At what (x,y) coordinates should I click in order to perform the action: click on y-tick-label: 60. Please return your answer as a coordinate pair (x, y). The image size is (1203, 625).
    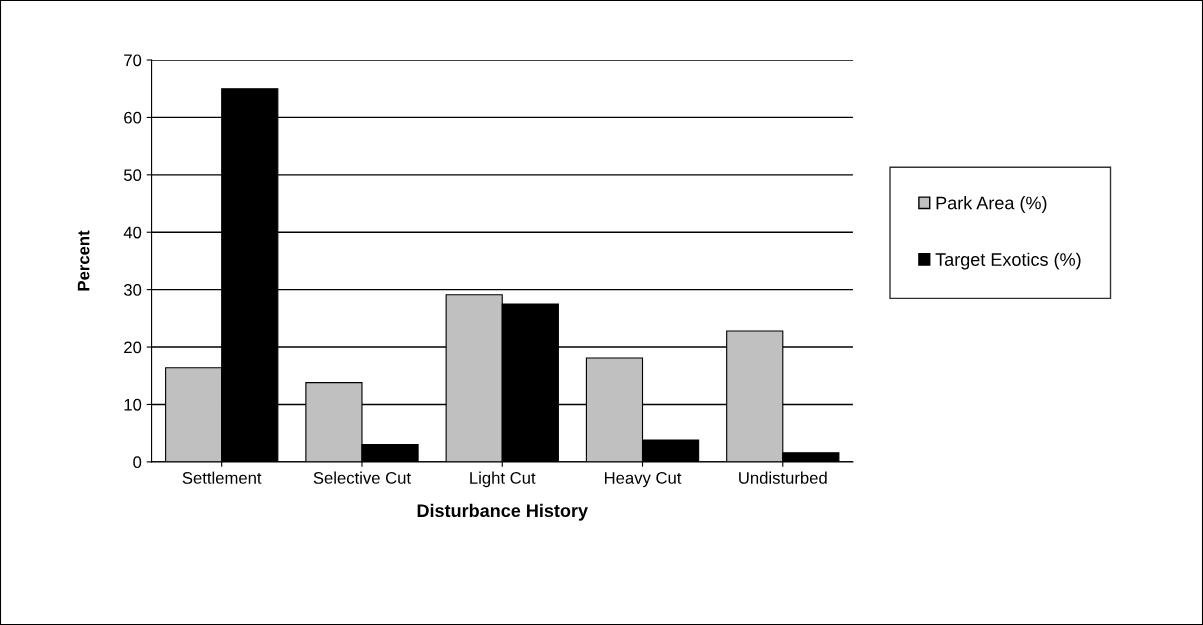
    Looking at the image, I should click on (133, 117).